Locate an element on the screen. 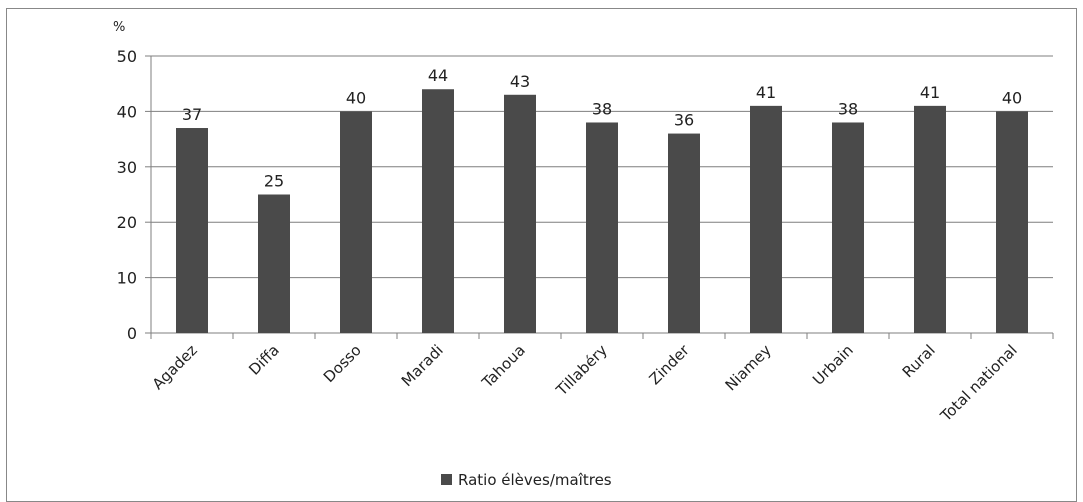  x-tick-label-2: Dosso is located at coordinates (342, 363).